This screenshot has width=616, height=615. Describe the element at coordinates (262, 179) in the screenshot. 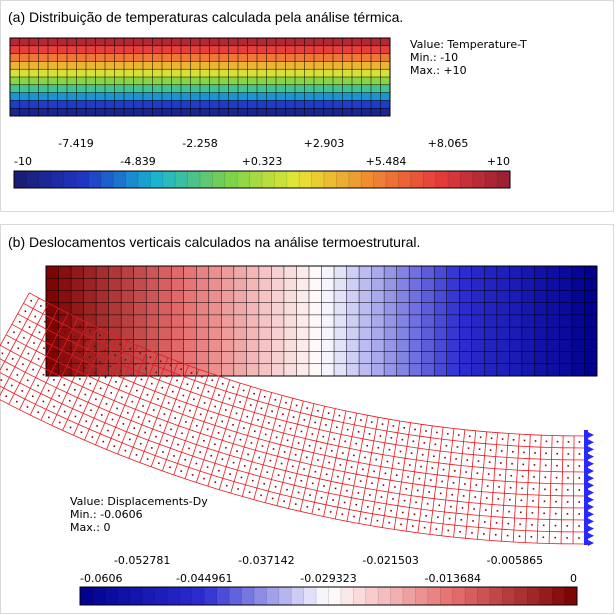

I see `temperature-colorbar-border` at that location.